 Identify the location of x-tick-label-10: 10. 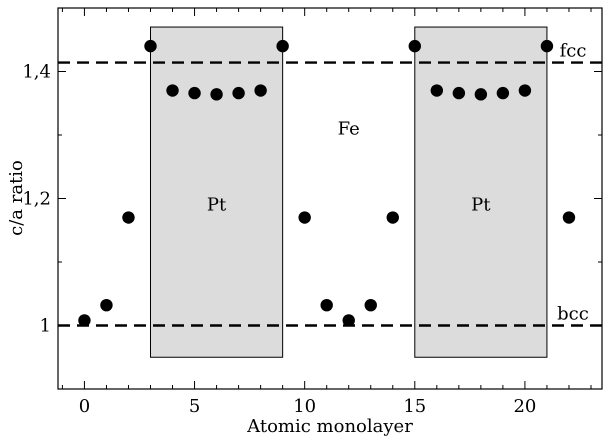
(304, 406).